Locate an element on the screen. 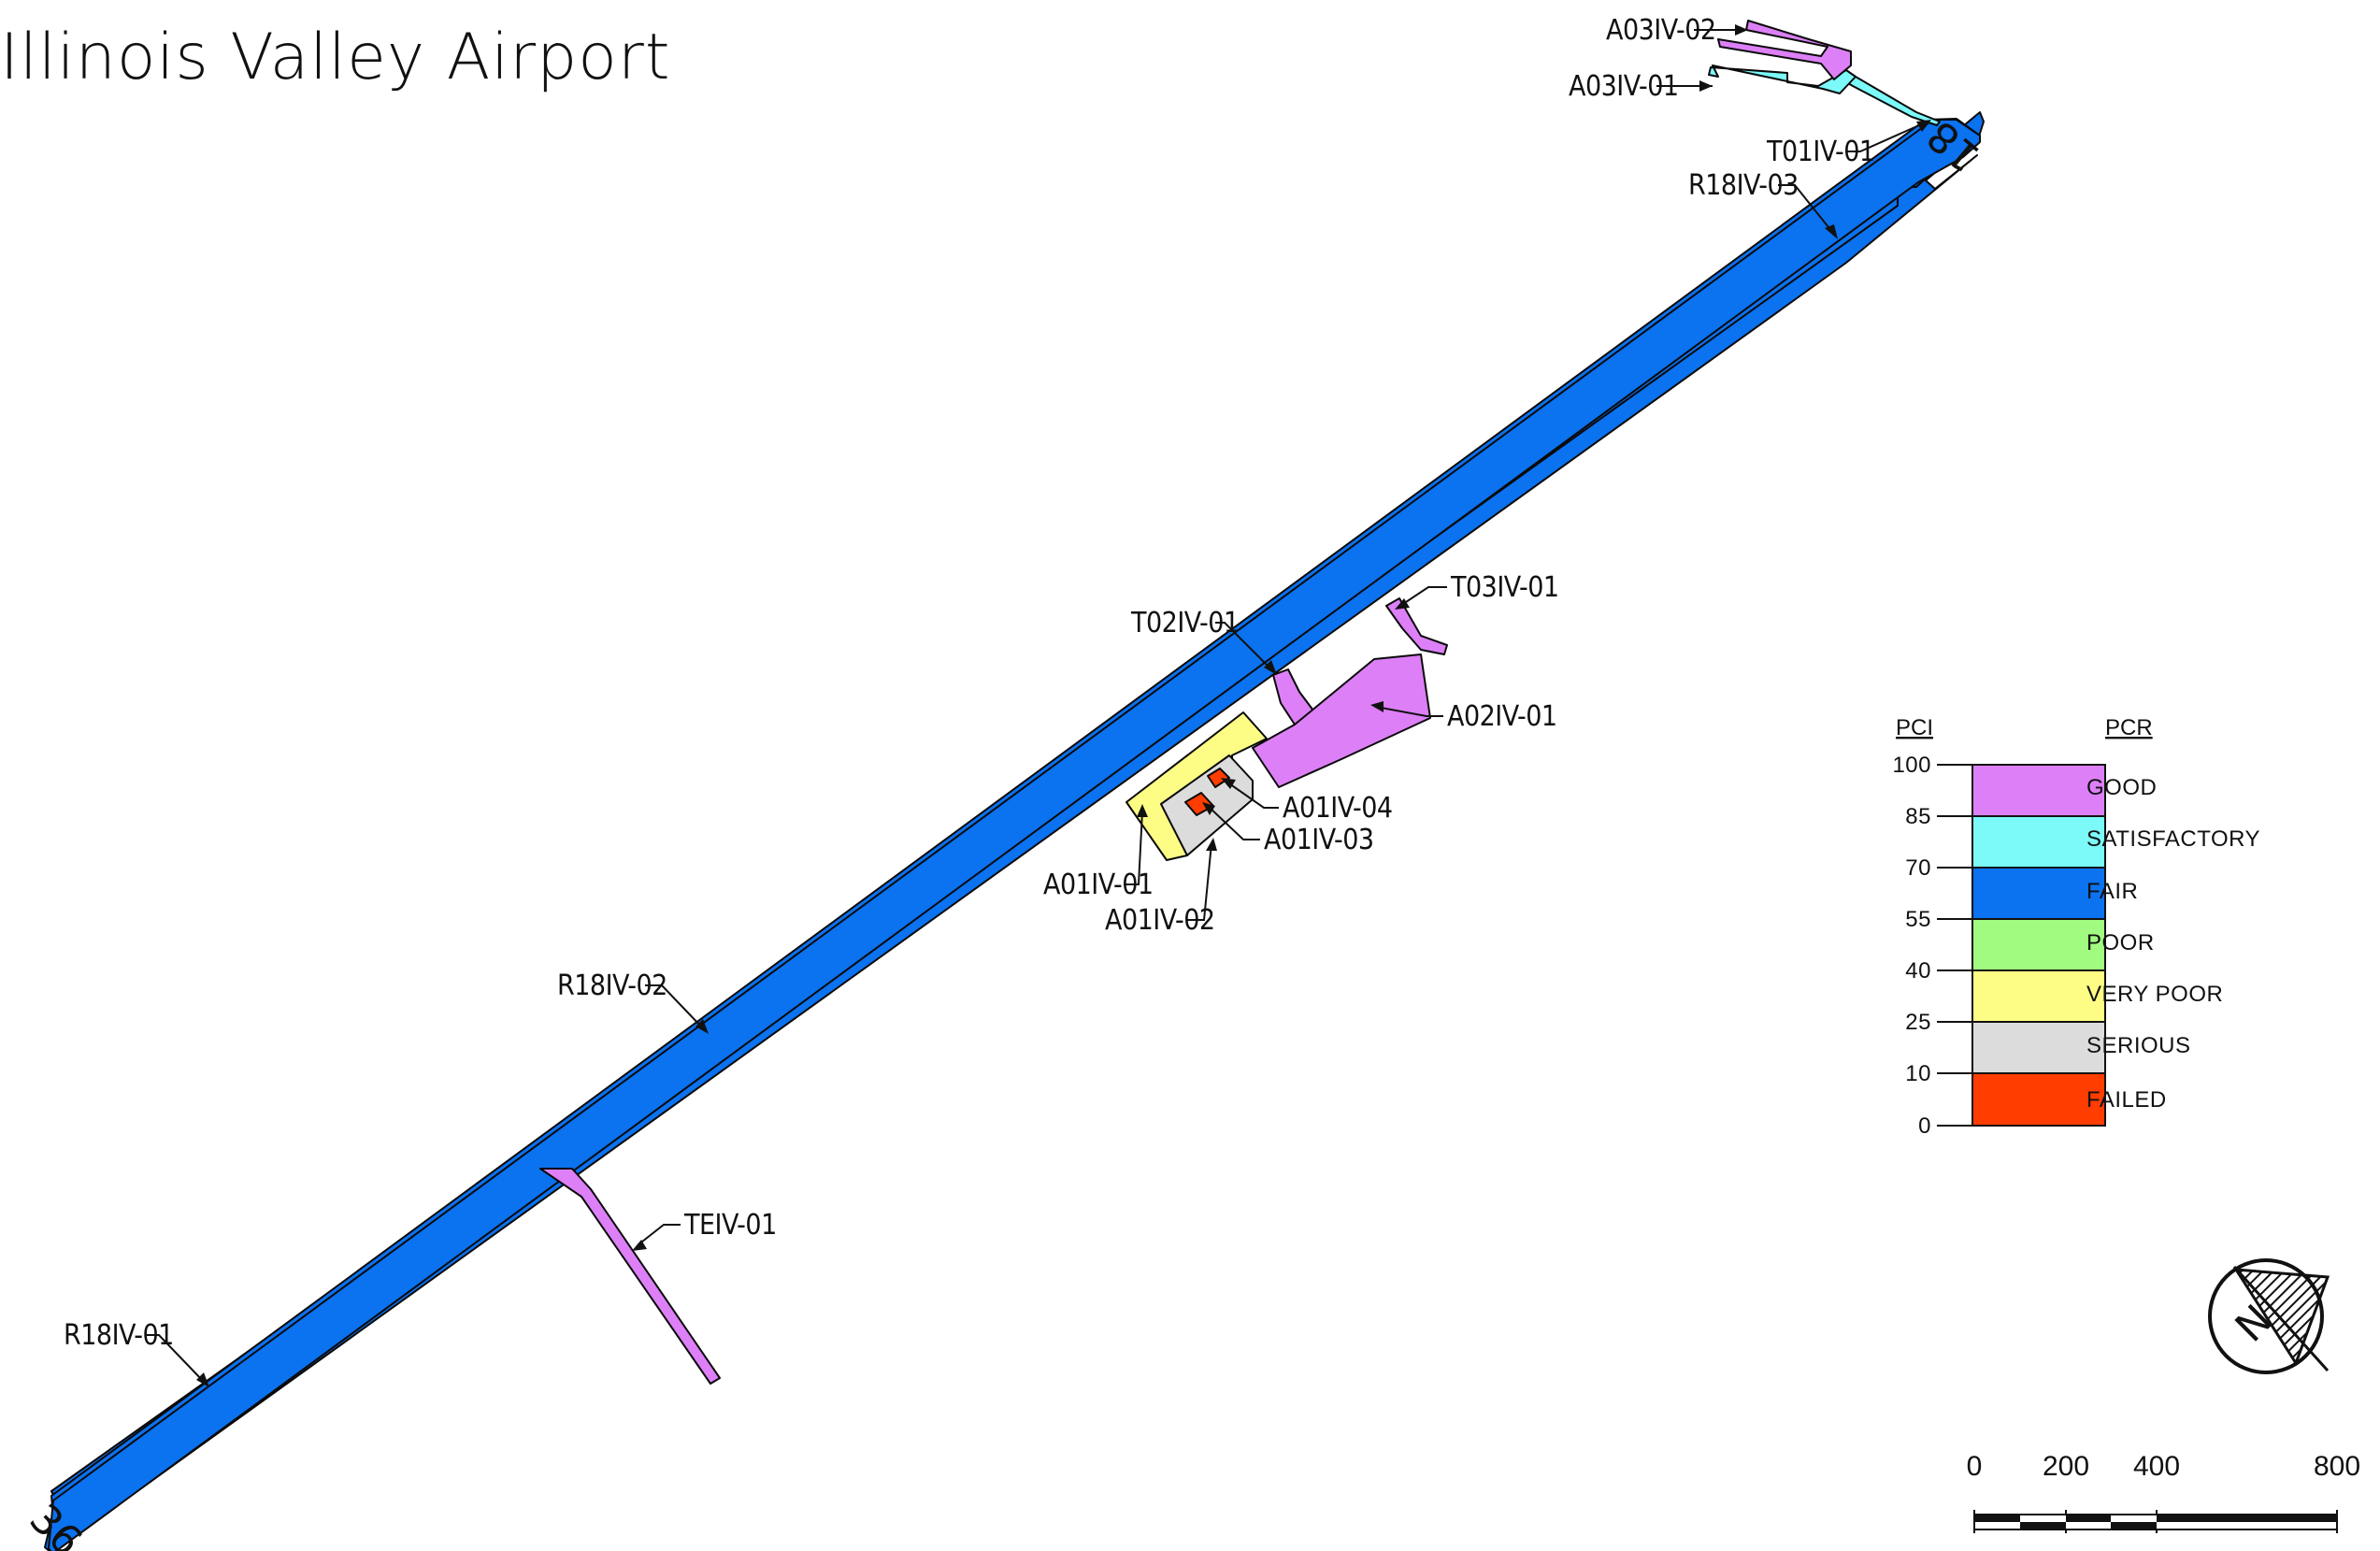  legend-label-poor: POOR is located at coordinates (2120, 942).